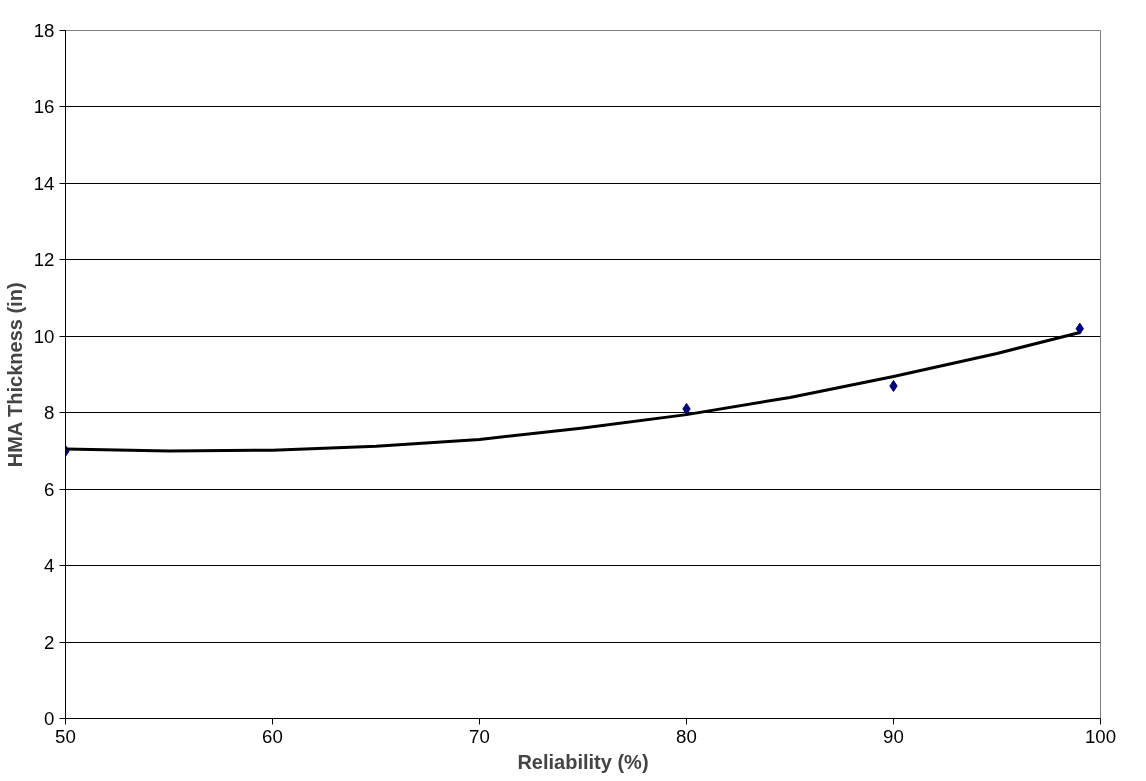  Describe the element at coordinates (49, 489) in the screenshot. I see `y-tick-label: 6` at that location.